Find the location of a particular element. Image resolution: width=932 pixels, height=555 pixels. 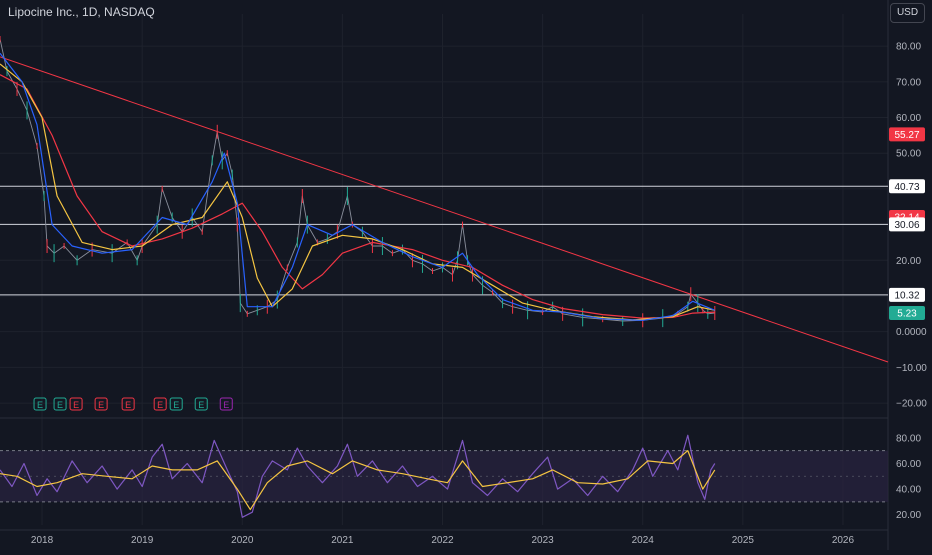

rsi-y-tick-label: 40.00 is located at coordinates (908, 490).